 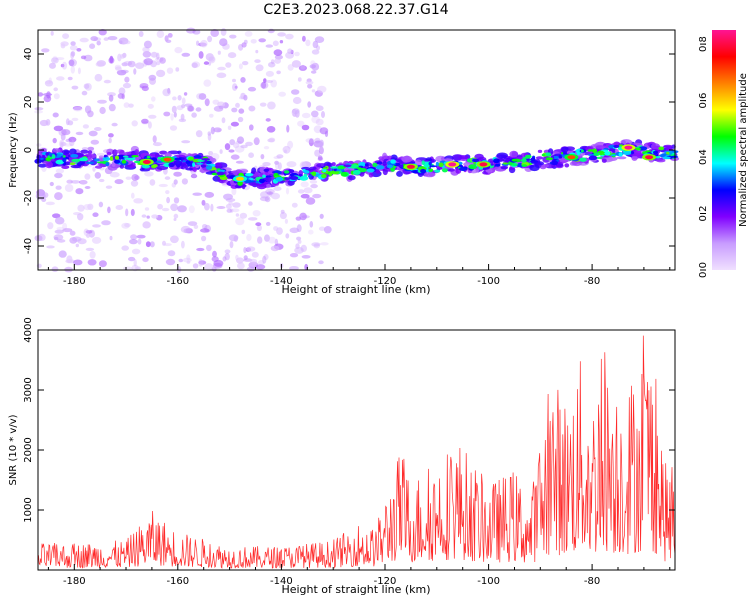 What do you see at coordinates (483, 164) in the screenshot?
I see `spectrogram-peak` at bounding box center [483, 164].